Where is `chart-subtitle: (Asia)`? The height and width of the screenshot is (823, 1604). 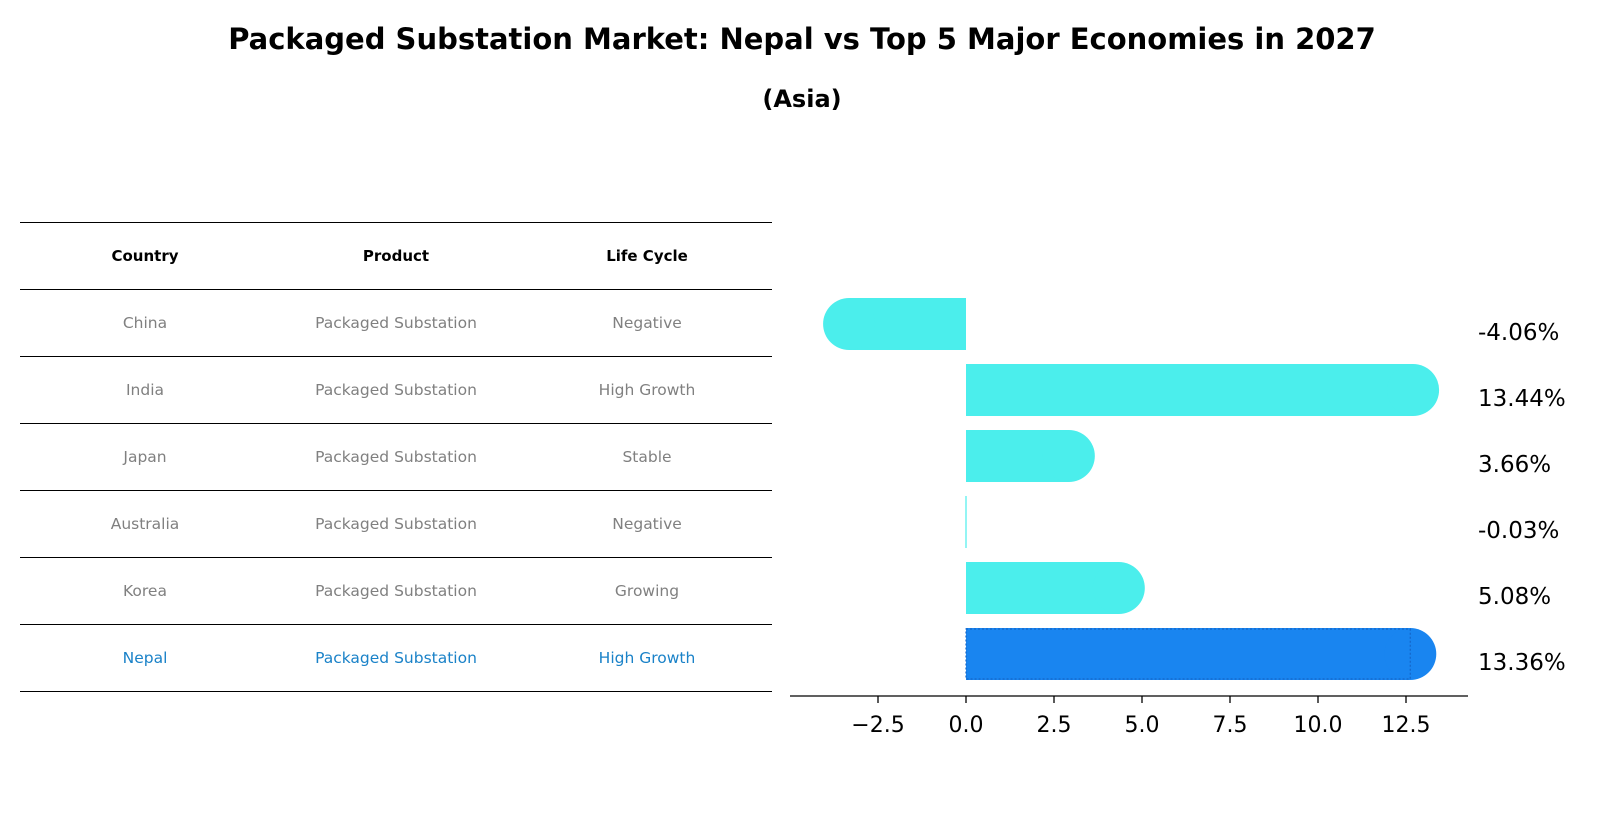 chart-subtitle: (Asia) is located at coordinates (802, 99).